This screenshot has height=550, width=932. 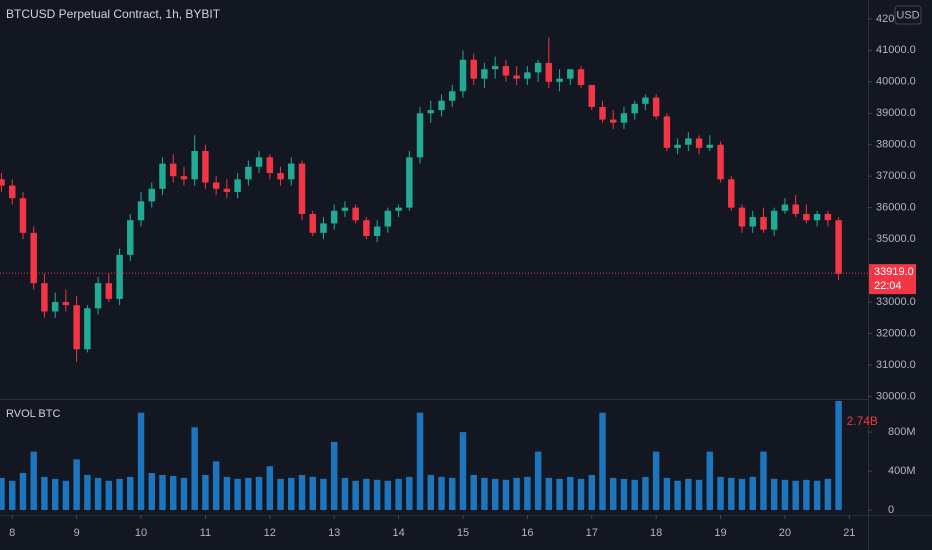 What do you see at coordinates (862, 421) in the screenshot?
I see `volume-value-label: 2.74B` at bounding box center [862, 421].